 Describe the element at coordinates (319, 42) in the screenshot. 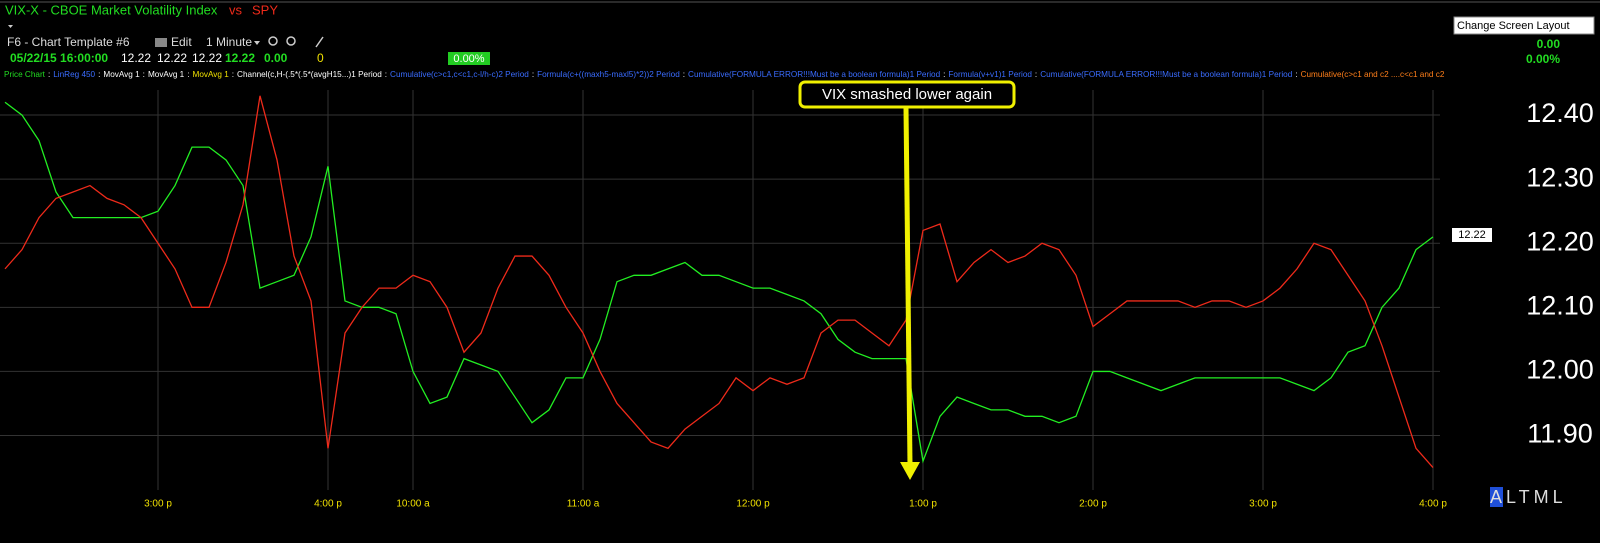

I see `draw-tool` at that location.